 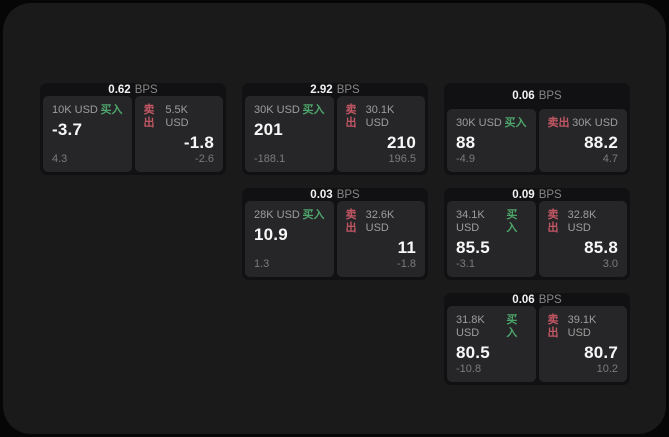 What do you see at coordinates (466, 142) in the screenshot?
I see `buy-price: 88` at bounding box center [466, 142].